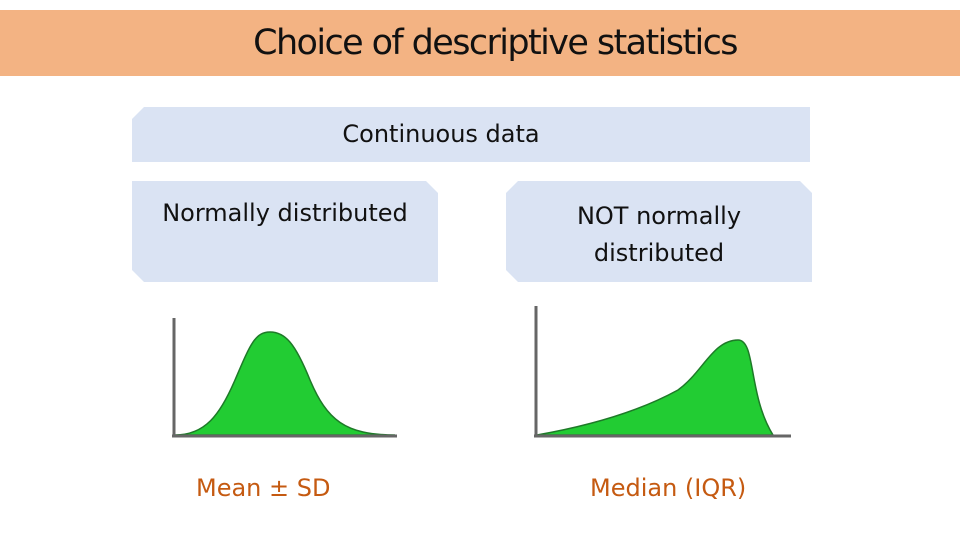 The width and height of the screenshot is (960, 540). I want to click on normally-distributed-box: Normally distributed, so click(285, 231).